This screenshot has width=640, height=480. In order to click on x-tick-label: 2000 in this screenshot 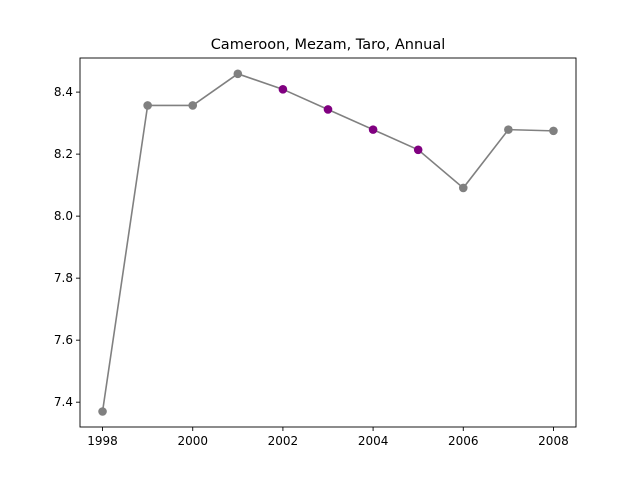, I will do `click(192, 441)`.